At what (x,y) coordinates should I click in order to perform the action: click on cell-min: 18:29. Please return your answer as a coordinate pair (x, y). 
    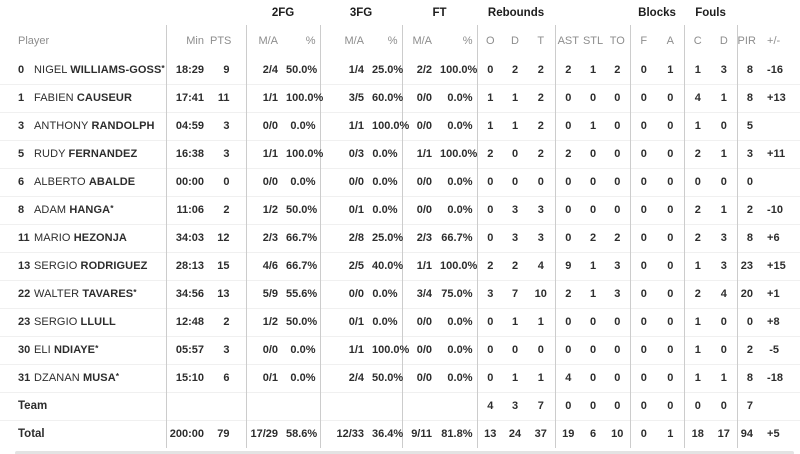
    Looking at the image, I should click on (187, 70).